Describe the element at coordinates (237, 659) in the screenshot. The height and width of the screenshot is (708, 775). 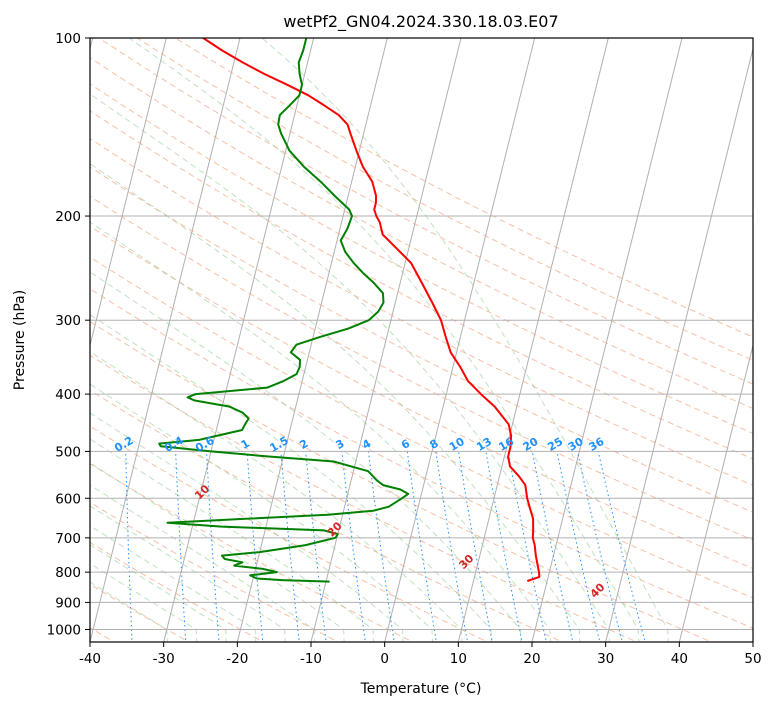
I see `x-tick-label: -20` at that location.